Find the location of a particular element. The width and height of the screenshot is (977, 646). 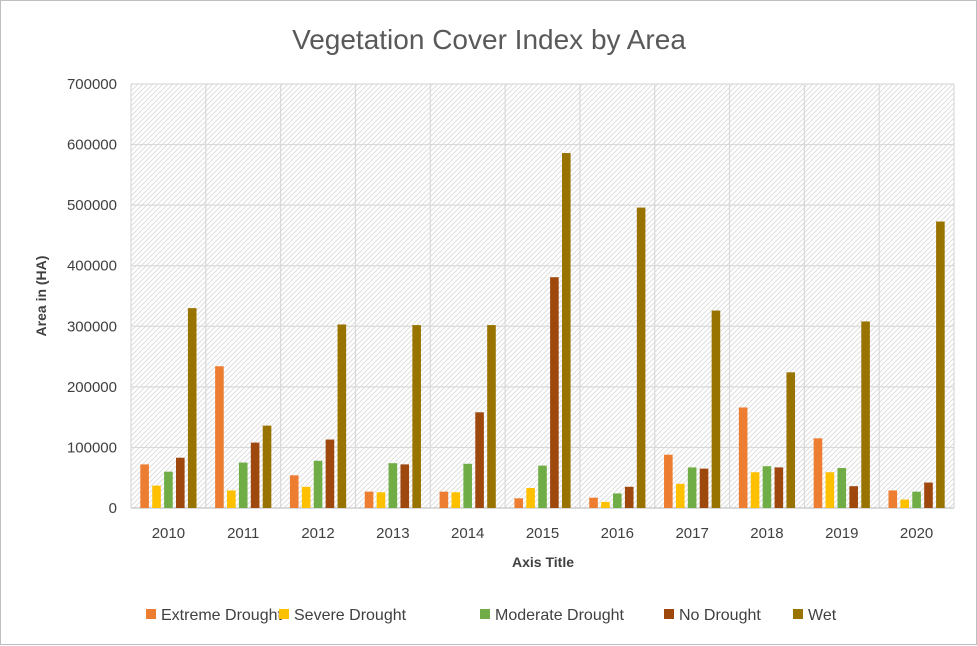

x-tick-label: 2019 is located at coordinates (841, 533).